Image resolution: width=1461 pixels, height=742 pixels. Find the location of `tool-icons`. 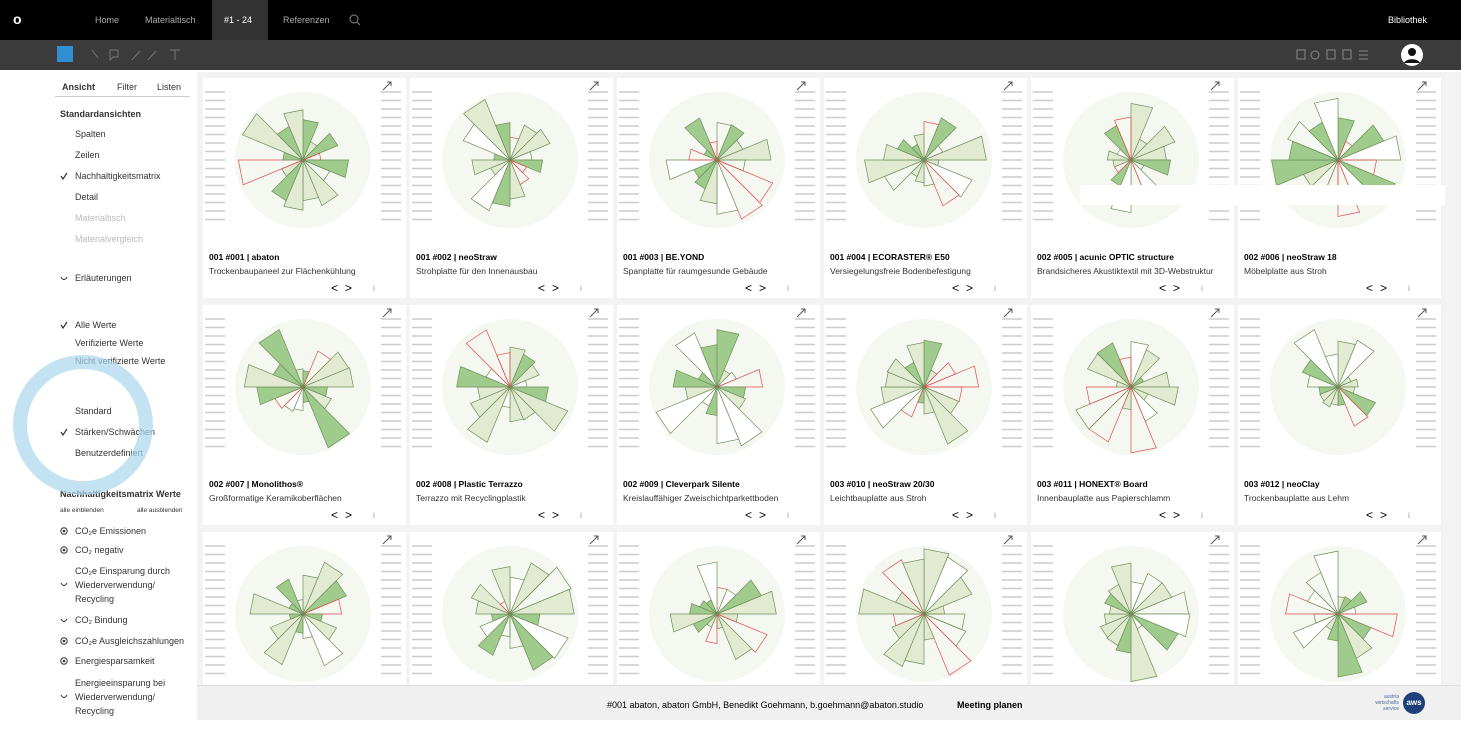

tool-icons is located at coordinates (140, 55).